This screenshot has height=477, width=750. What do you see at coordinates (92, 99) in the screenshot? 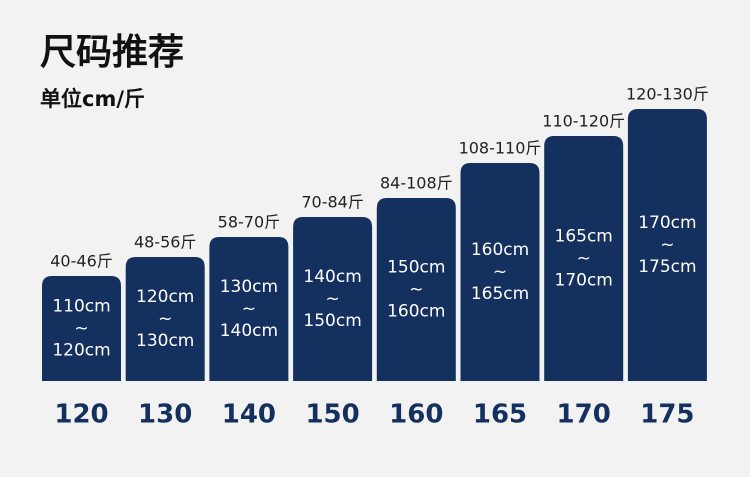
I see `unit-label: 单位cm/斤` at bounding box center [92, 99].